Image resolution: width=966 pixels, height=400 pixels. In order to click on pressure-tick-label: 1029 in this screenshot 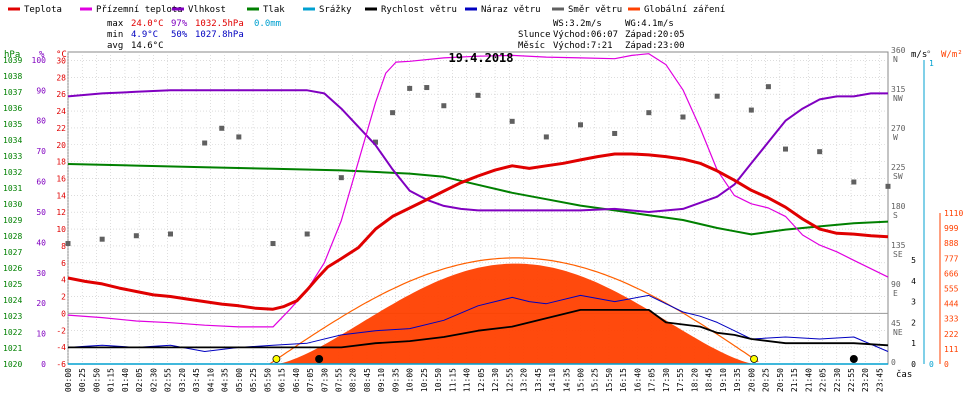, I will do `click(12, 220)`.